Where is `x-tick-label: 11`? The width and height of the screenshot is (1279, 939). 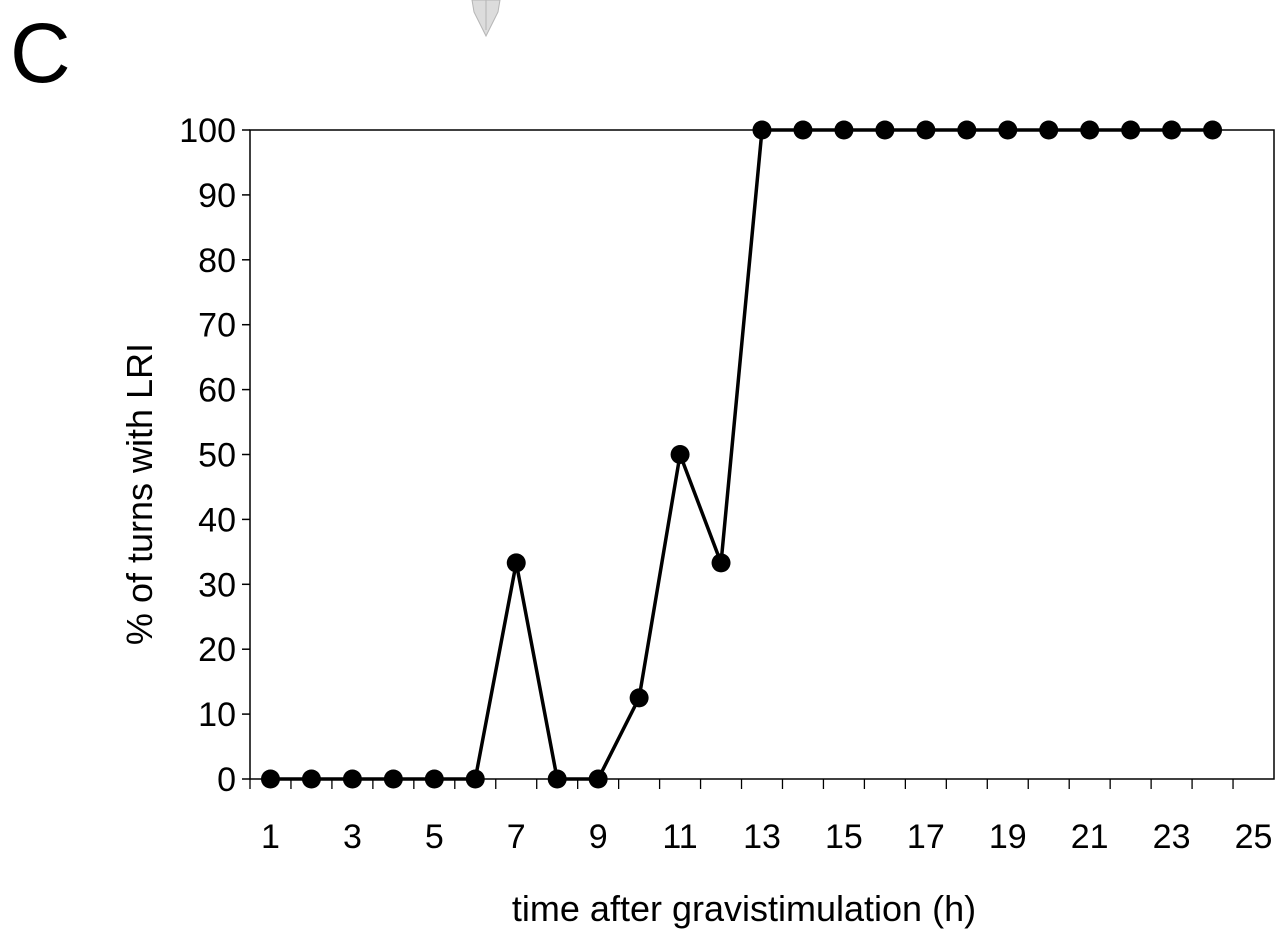 x-tick-label: 11 is located at coordinates (679, 837).